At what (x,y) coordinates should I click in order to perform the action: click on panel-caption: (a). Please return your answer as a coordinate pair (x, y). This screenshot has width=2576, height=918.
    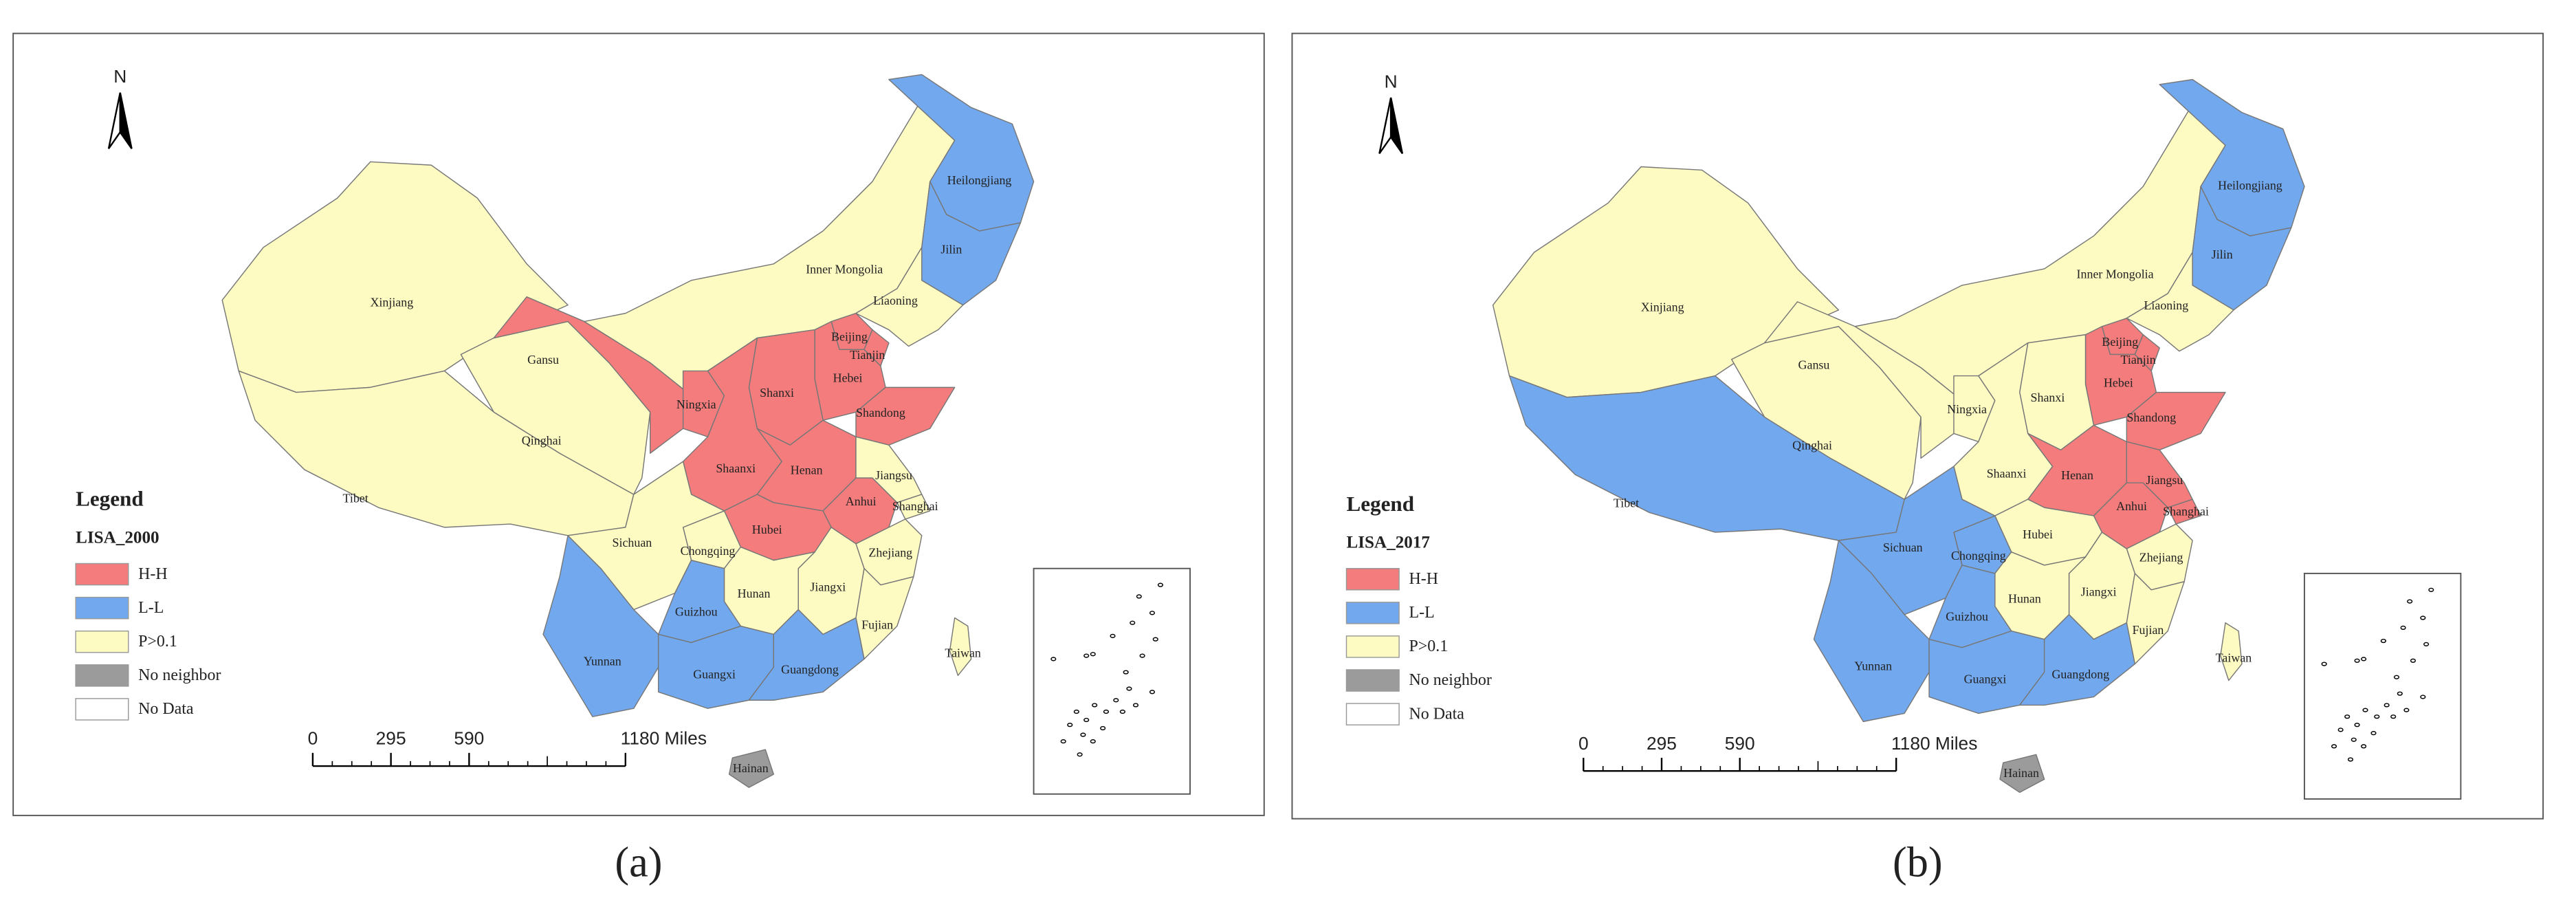
    Looking at the image, I should click on (638, 862).